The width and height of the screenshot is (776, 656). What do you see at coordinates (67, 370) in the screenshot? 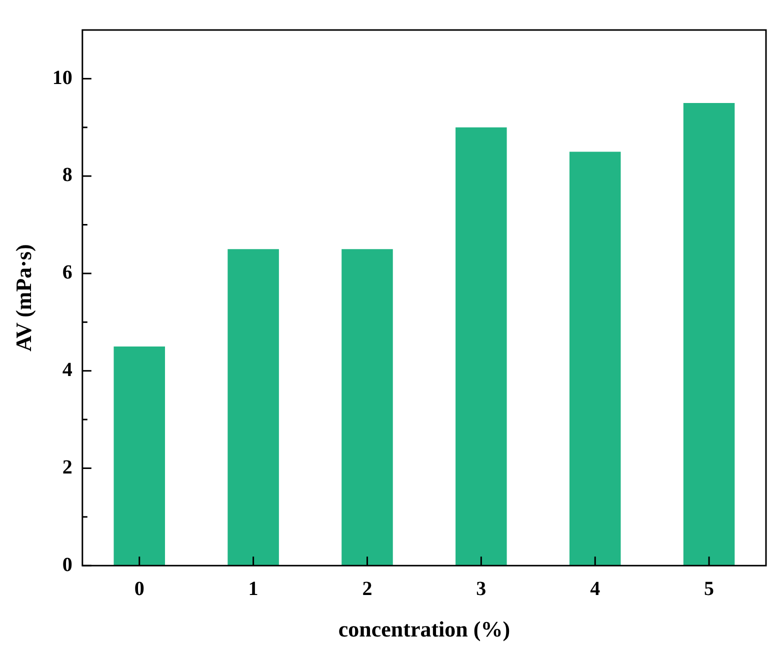
I see `y-tick-label: 4` at bounding box center [67, 370].